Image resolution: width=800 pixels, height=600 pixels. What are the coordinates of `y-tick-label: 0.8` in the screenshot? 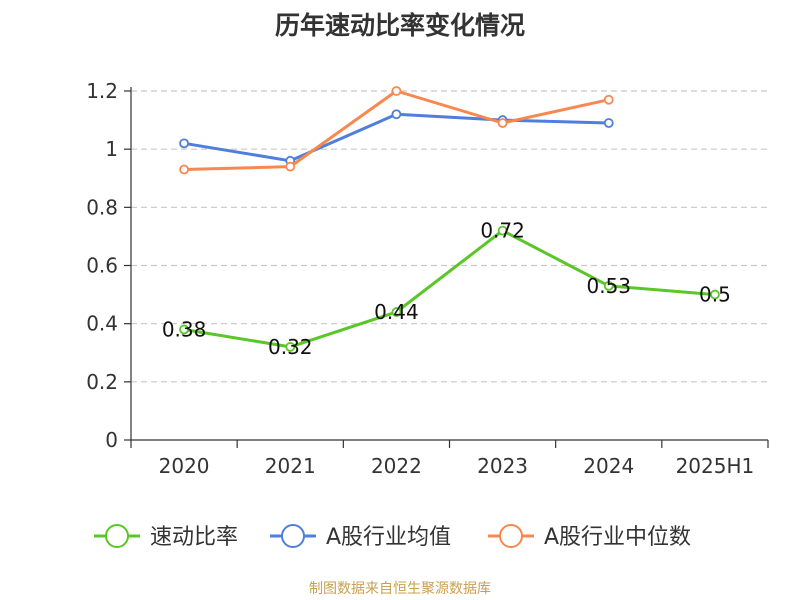 It's located at (102, 207).